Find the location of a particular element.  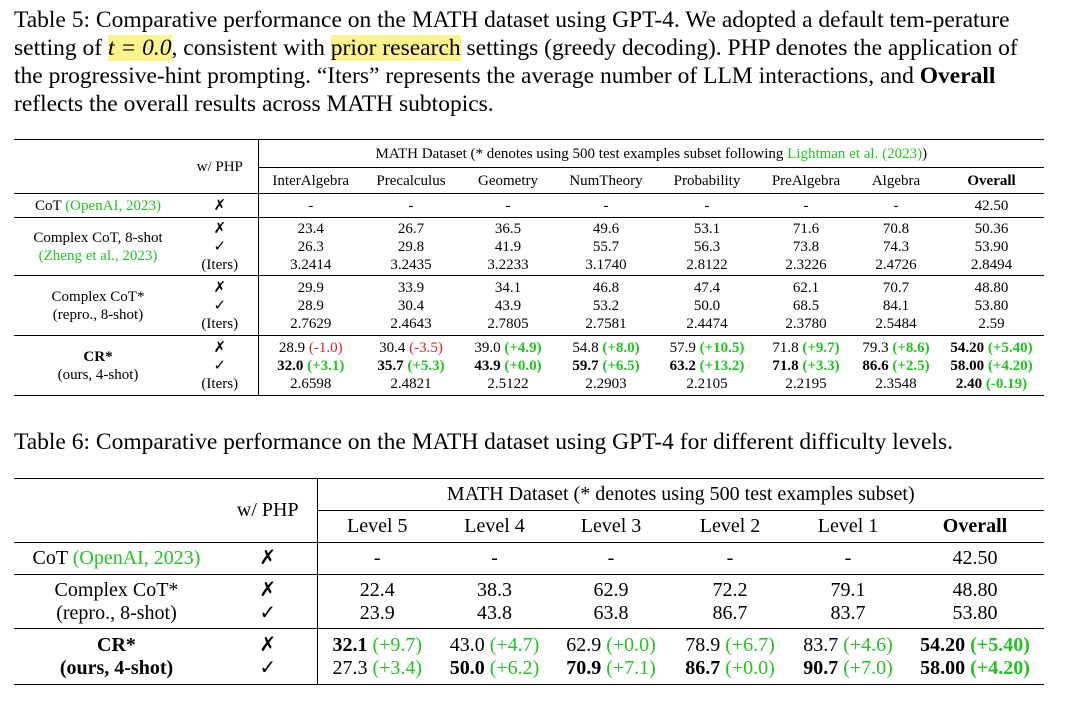

col-level1: Level 1 is located at coordinates (848, 526).